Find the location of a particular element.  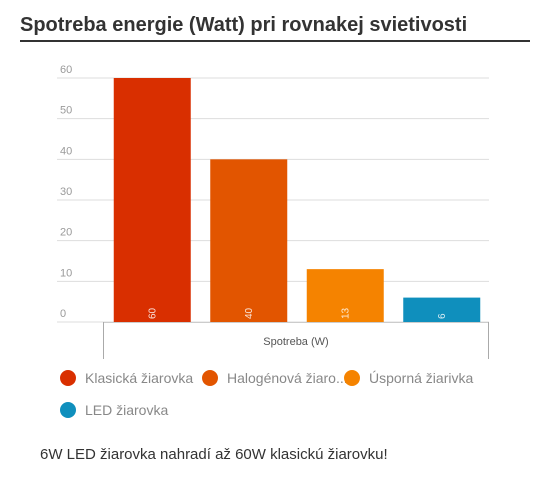

legend-item: Úsporná žiarivka is located at coordinates (408, 378).